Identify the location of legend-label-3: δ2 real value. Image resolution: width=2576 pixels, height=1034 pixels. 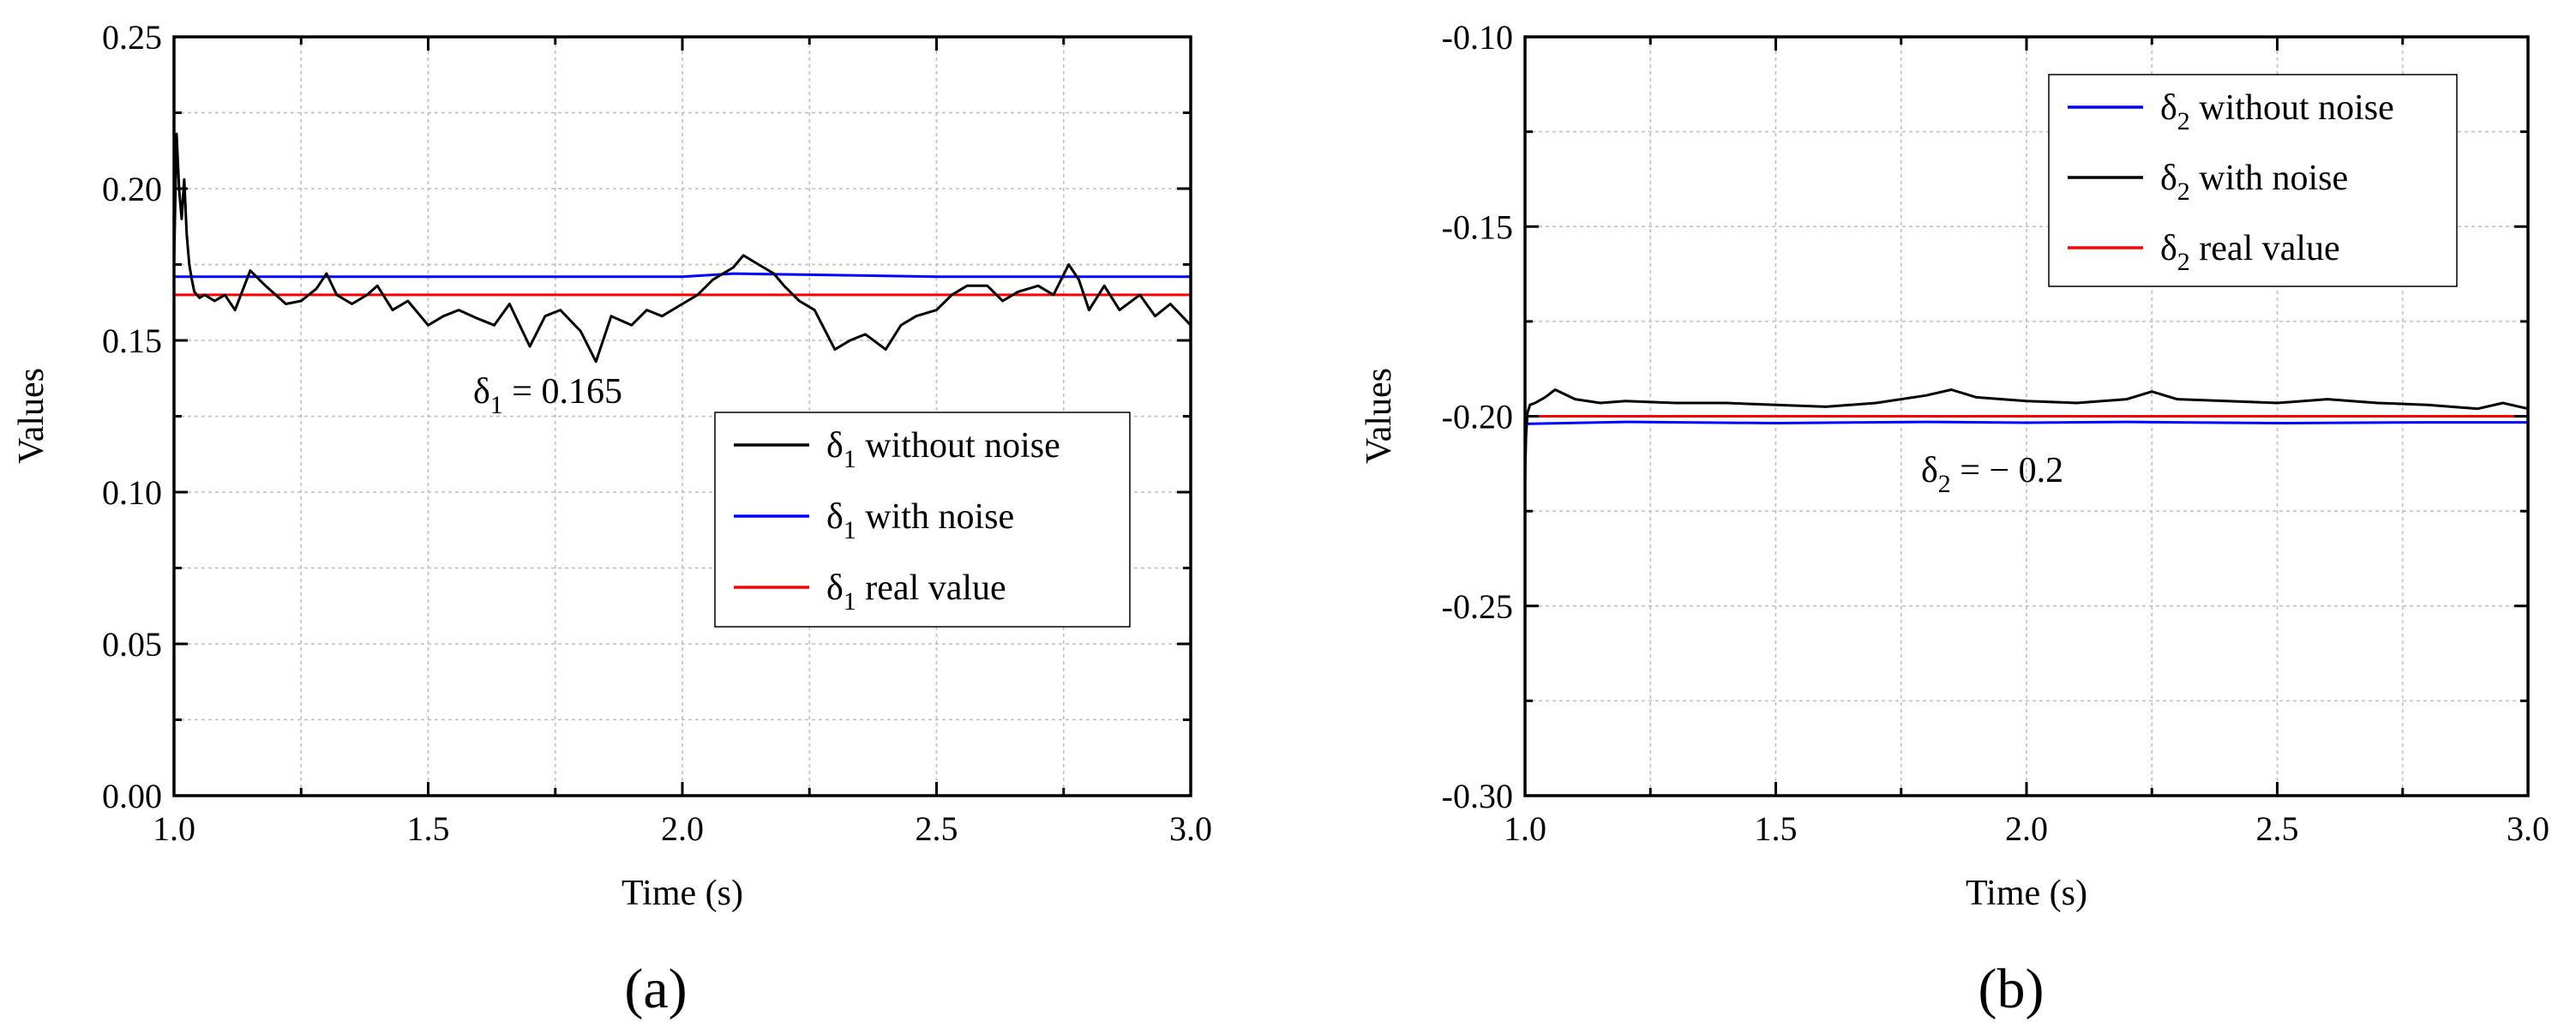
(2250, 252).